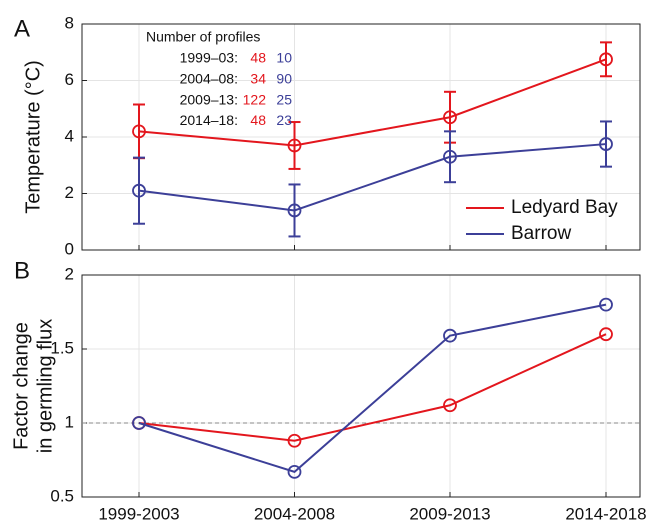 This screenshot has width=661, height=529. What do you see at coordinates (284, 79) in the screenshot?
I see `table-count: 90` at bounding box center [284, 79].